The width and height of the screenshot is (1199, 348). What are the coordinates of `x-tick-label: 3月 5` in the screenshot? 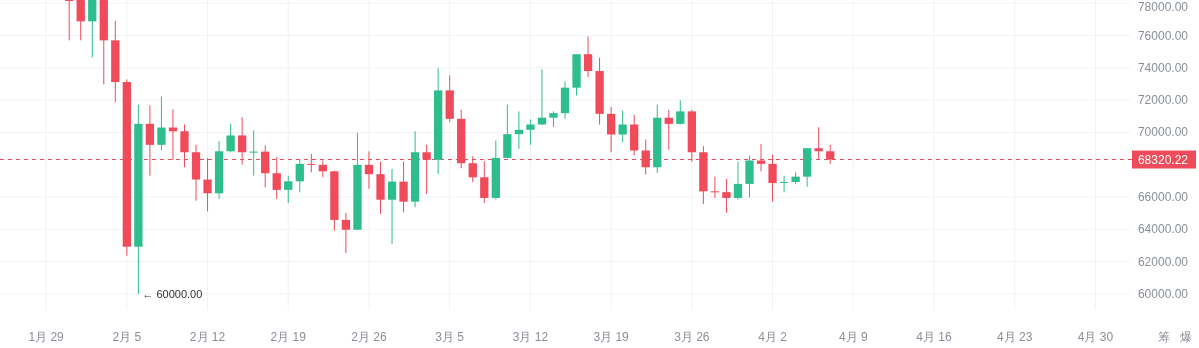 It's located at (450, 337).